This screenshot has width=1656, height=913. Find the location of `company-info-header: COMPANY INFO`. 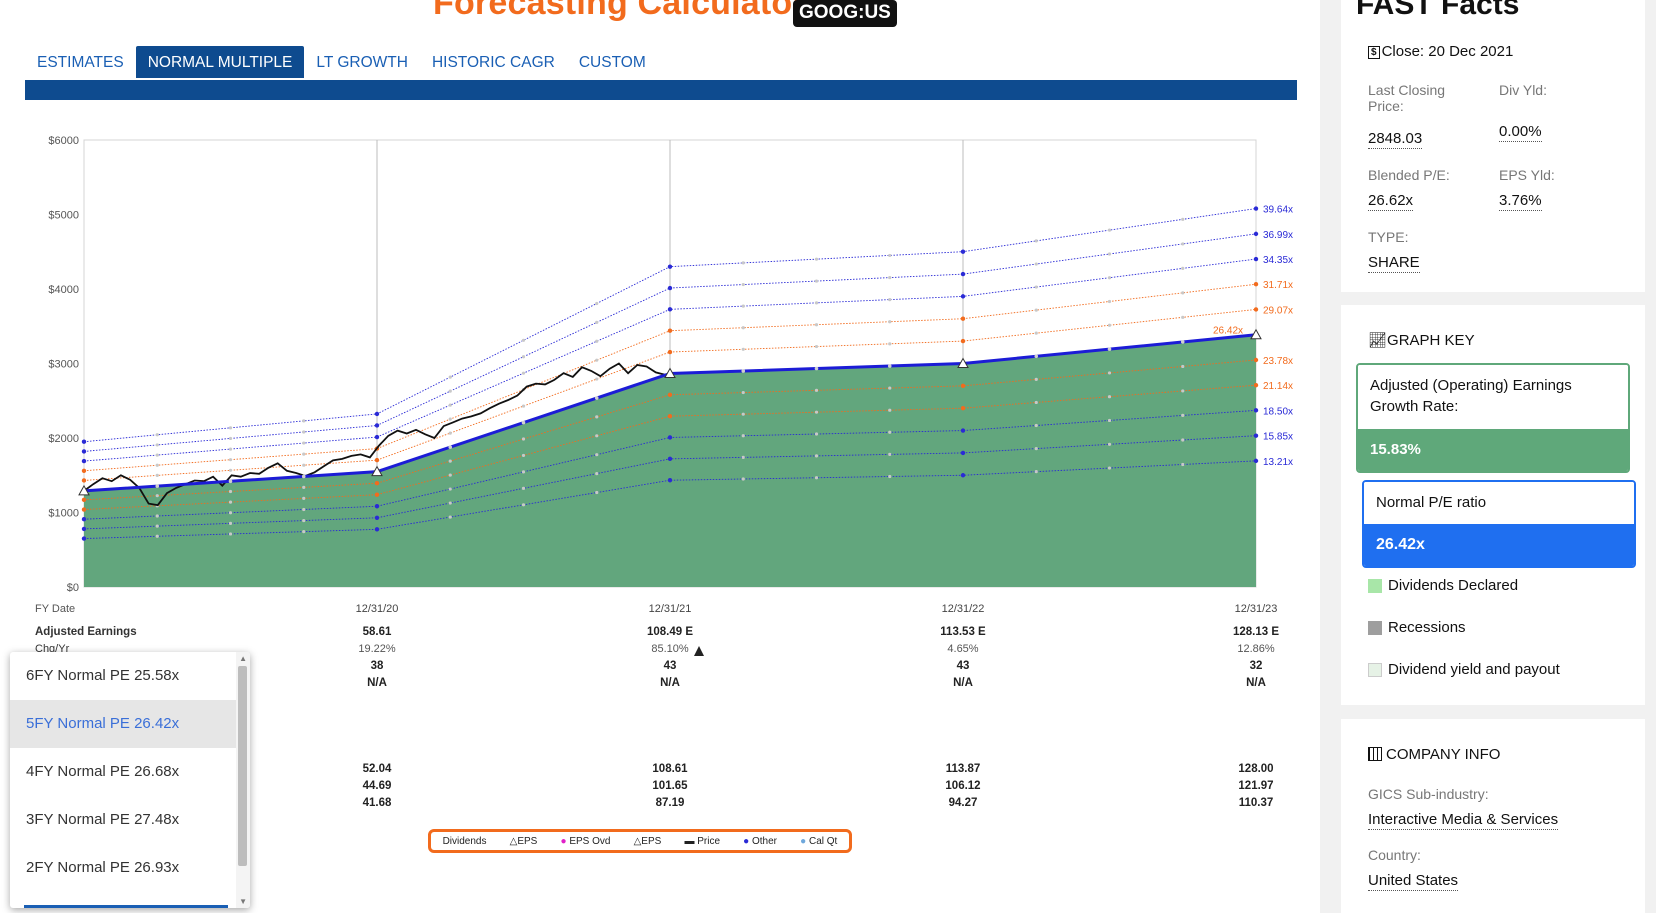

company-info-header: COMPANY INFO is located at coordinates (1434, 754).